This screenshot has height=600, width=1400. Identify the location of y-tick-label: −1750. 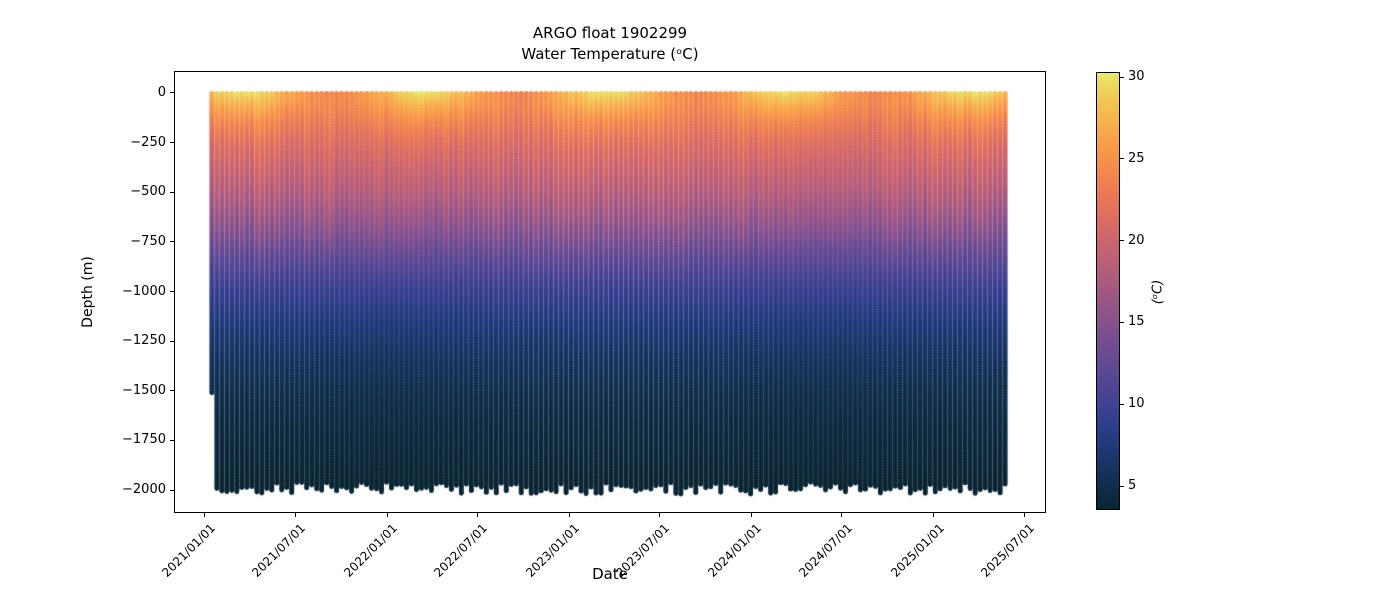
(144, 440).